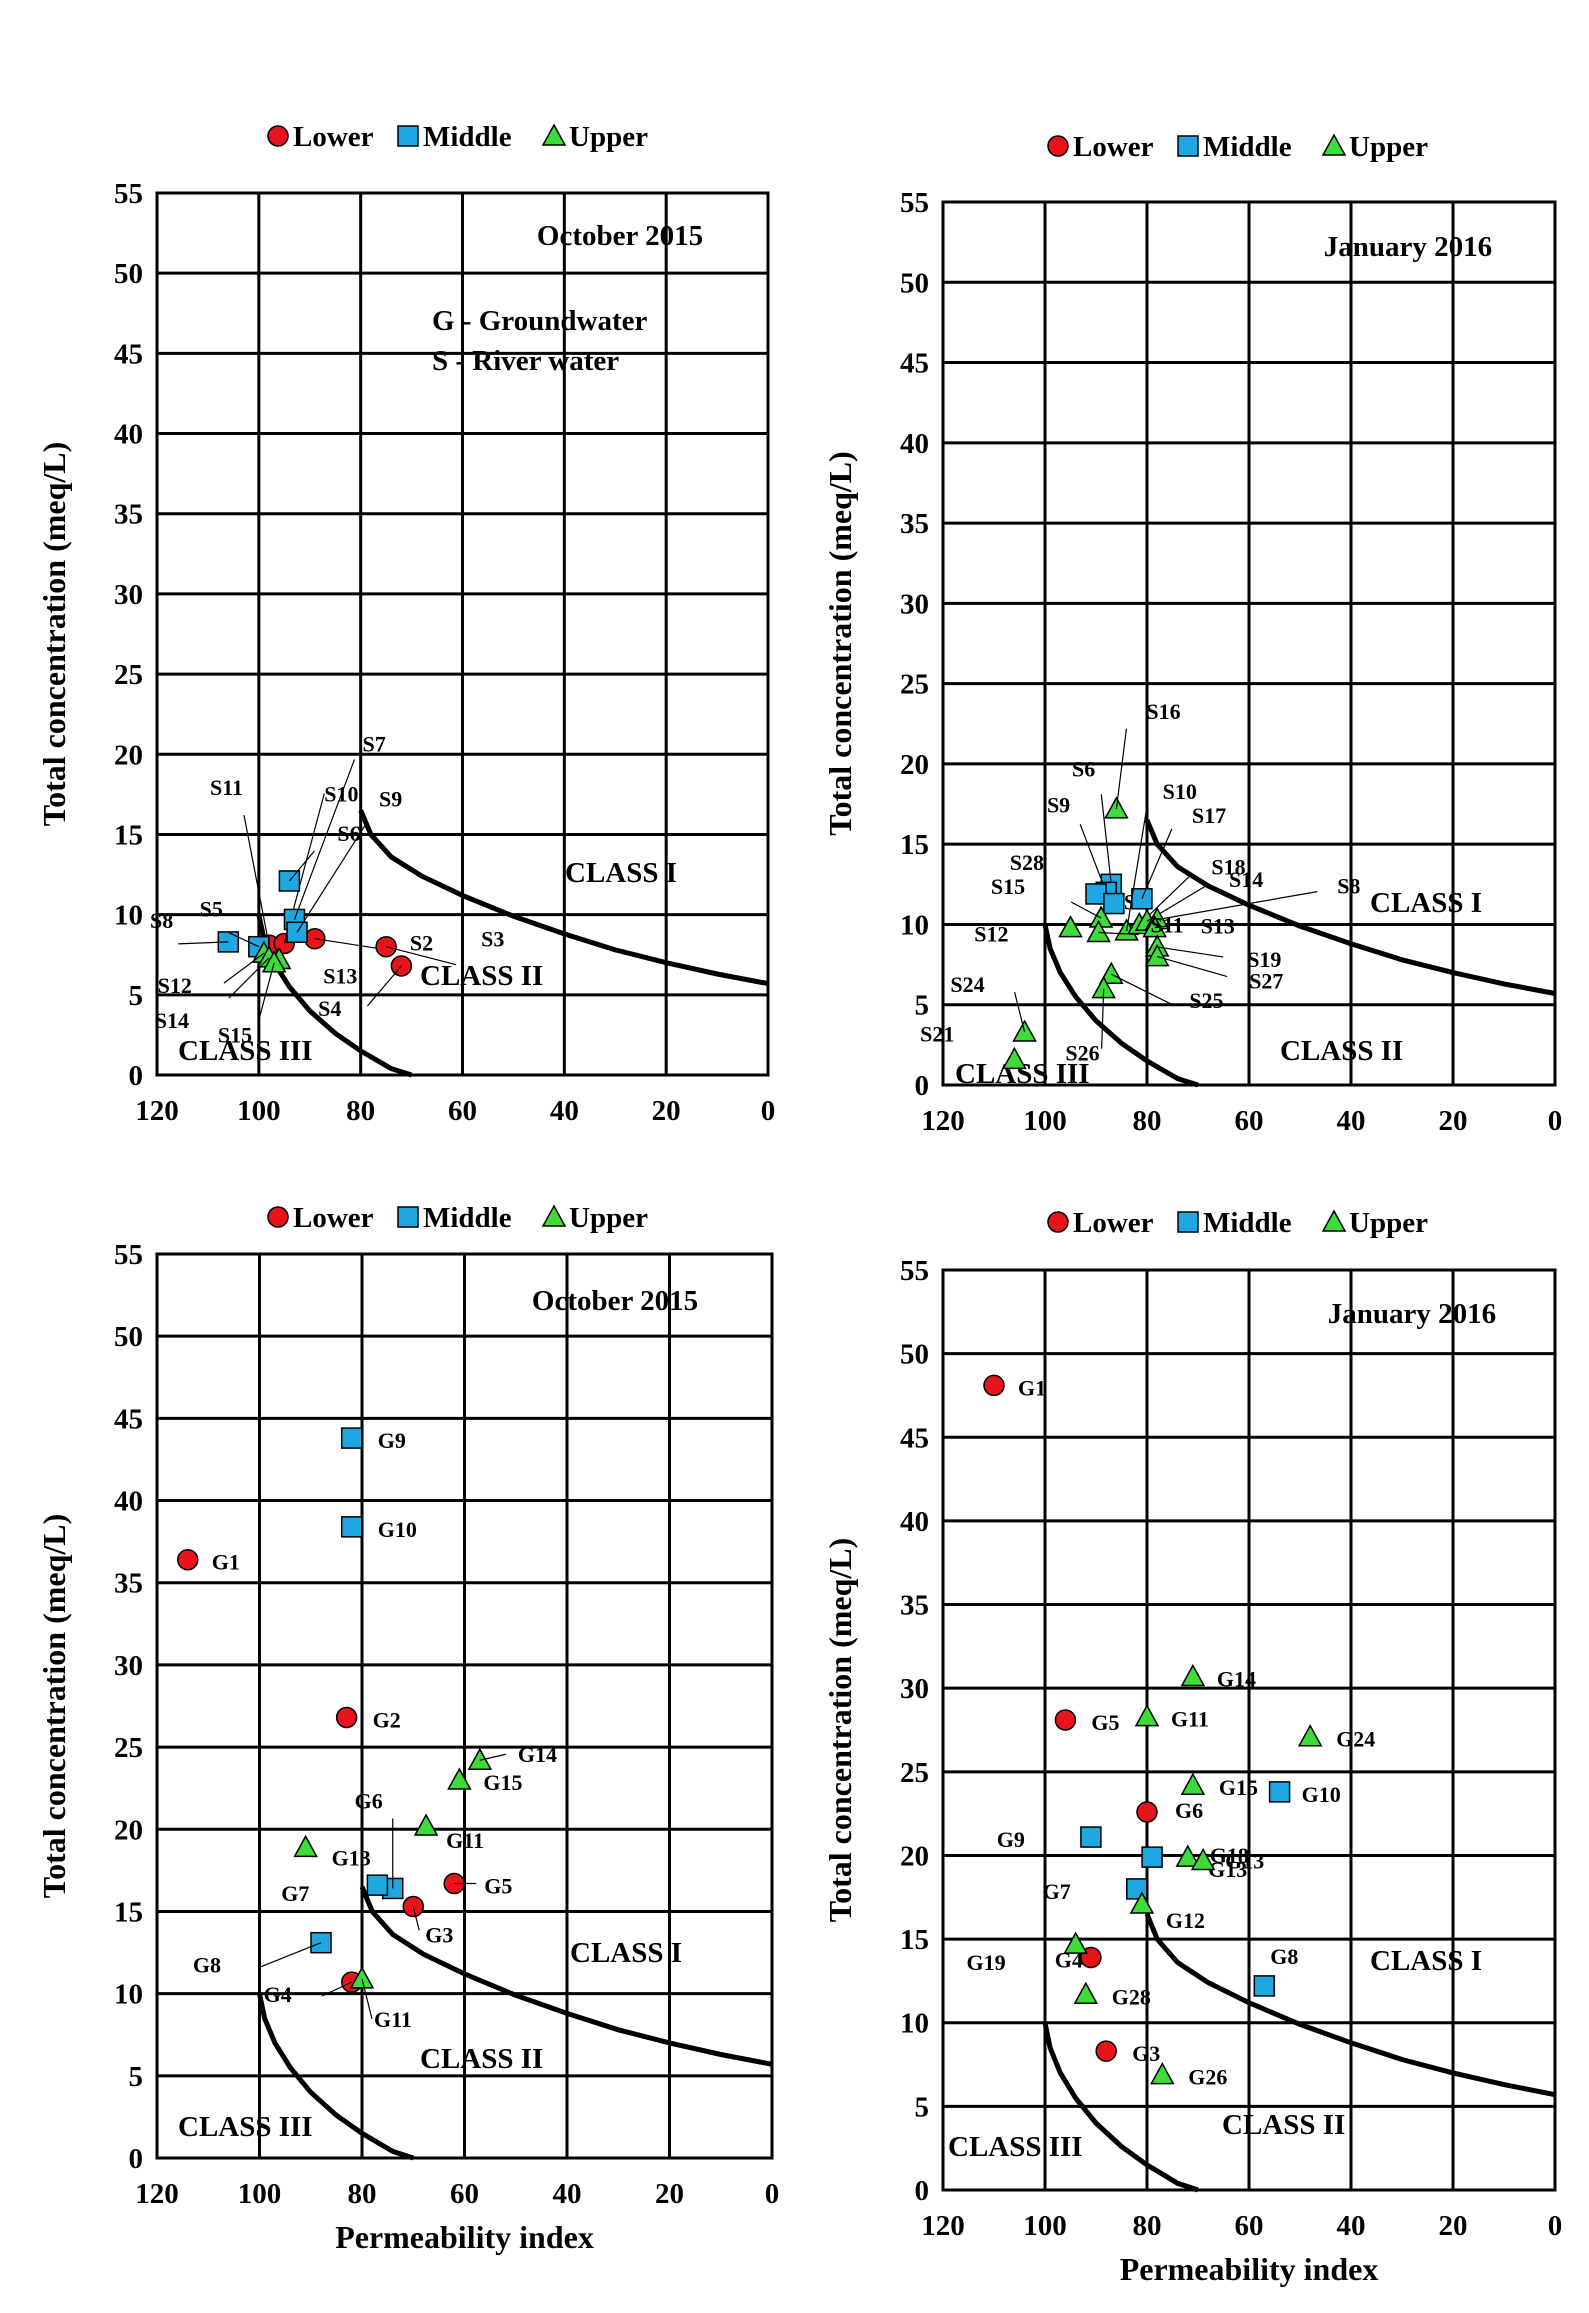  I want to click on y-tick-label: 35, so click(914, 524).